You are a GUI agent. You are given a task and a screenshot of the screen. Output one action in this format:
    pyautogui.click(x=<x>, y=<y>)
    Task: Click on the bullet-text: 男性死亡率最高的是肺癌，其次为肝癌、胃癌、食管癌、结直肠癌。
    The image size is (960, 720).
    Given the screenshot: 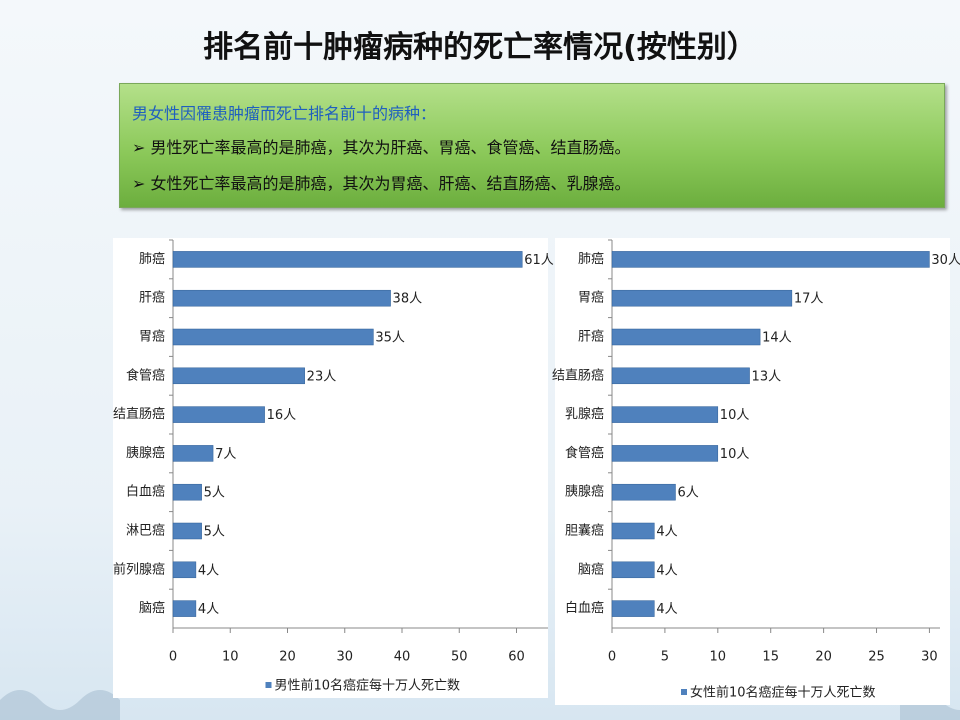 What is the action you would take?
    pyautogui.click(x=390, y=147)
    